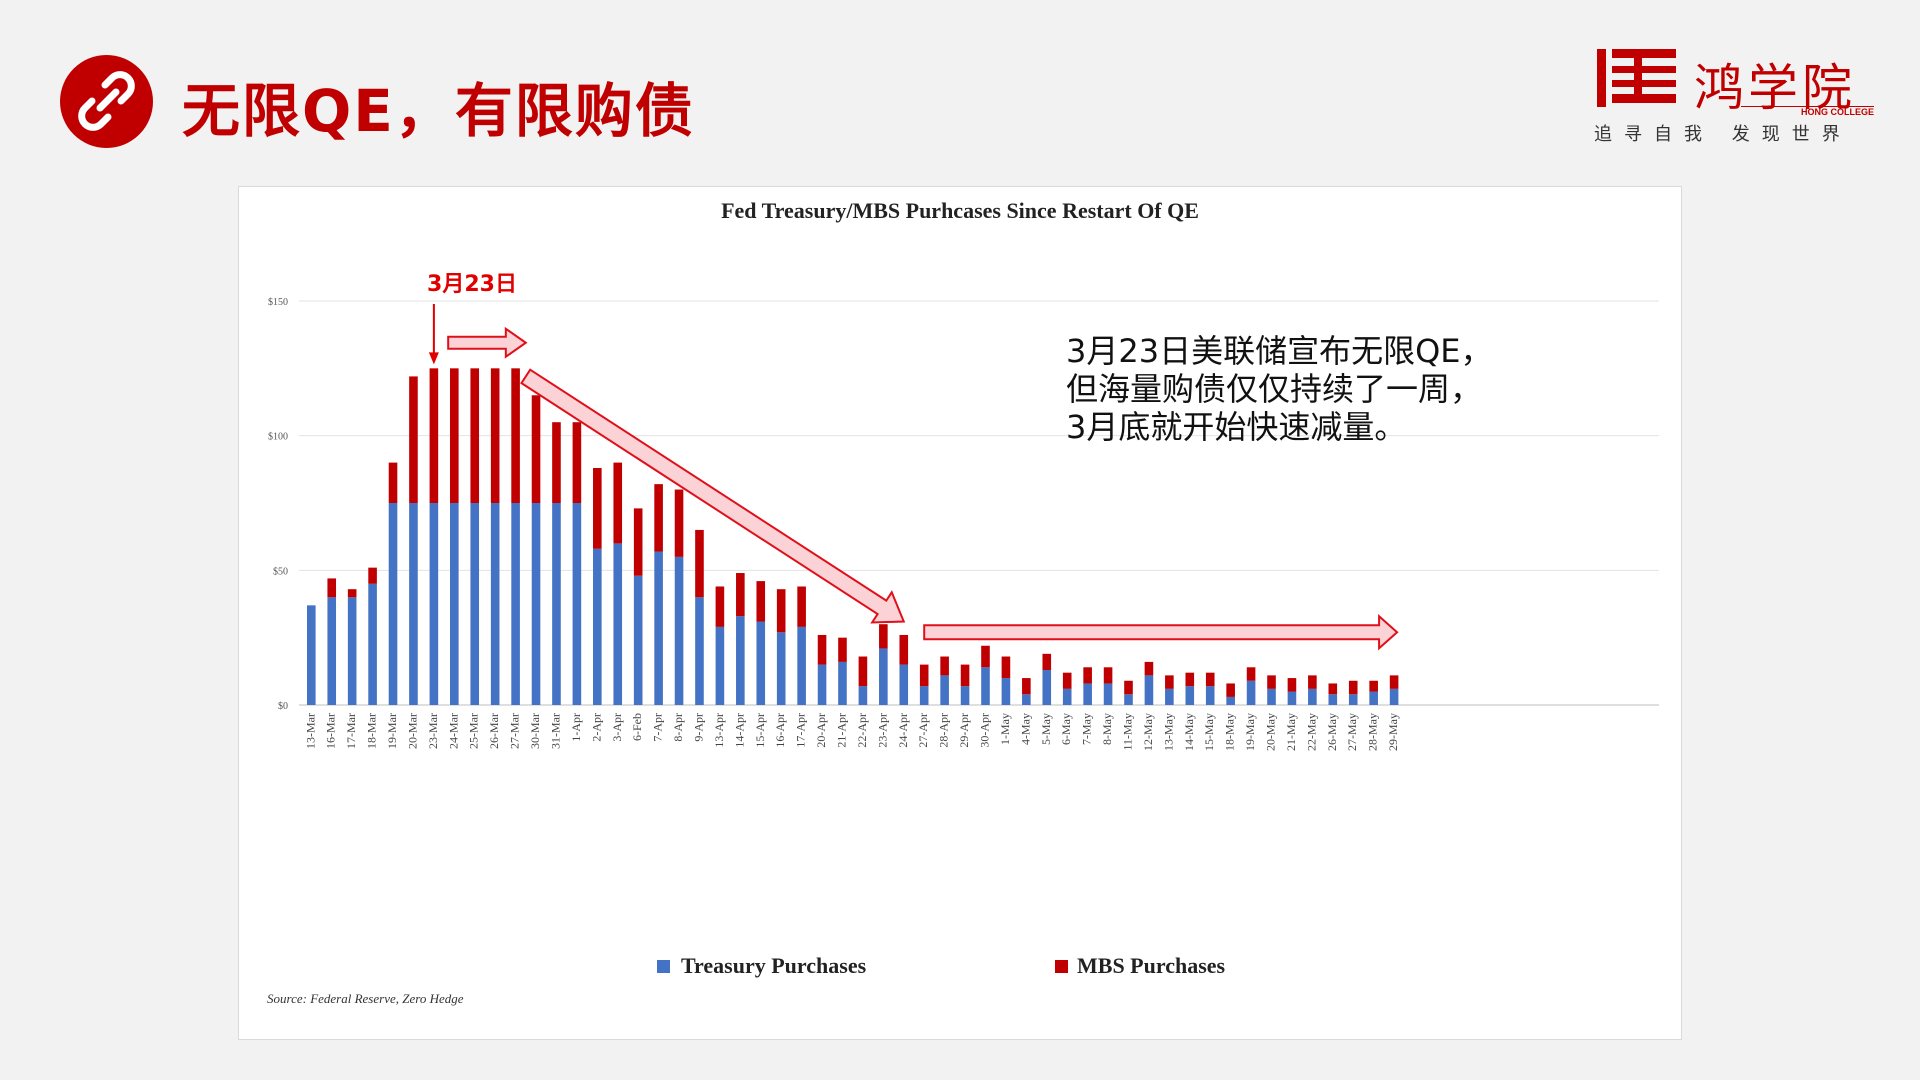 The image size is (1920, 1080). What do you see at coordinates (351, 731) in the screenshot?
I see `x-tick-label: 17-Mar` at bounding box center [351, 731].